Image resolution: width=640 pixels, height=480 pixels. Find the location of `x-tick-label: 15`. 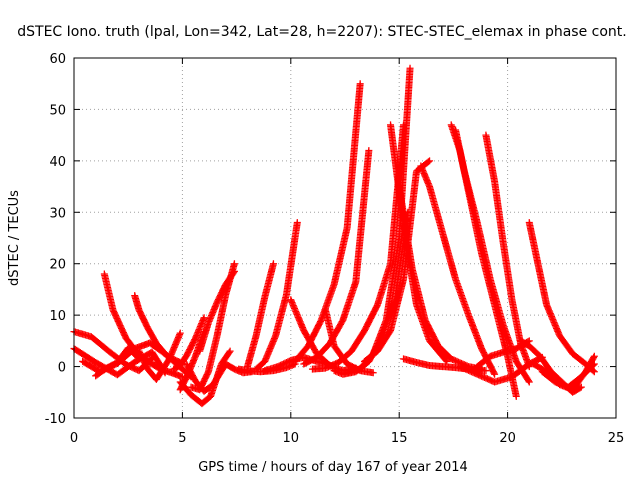

x-tick-label: 15 is located at coordinates (399, 438).